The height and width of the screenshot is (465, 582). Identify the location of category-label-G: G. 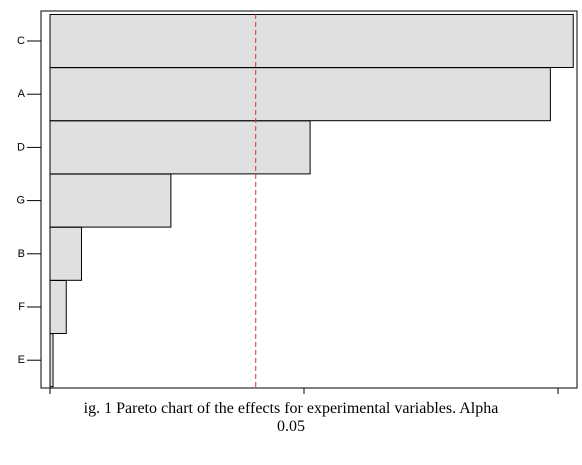
(20, 201).